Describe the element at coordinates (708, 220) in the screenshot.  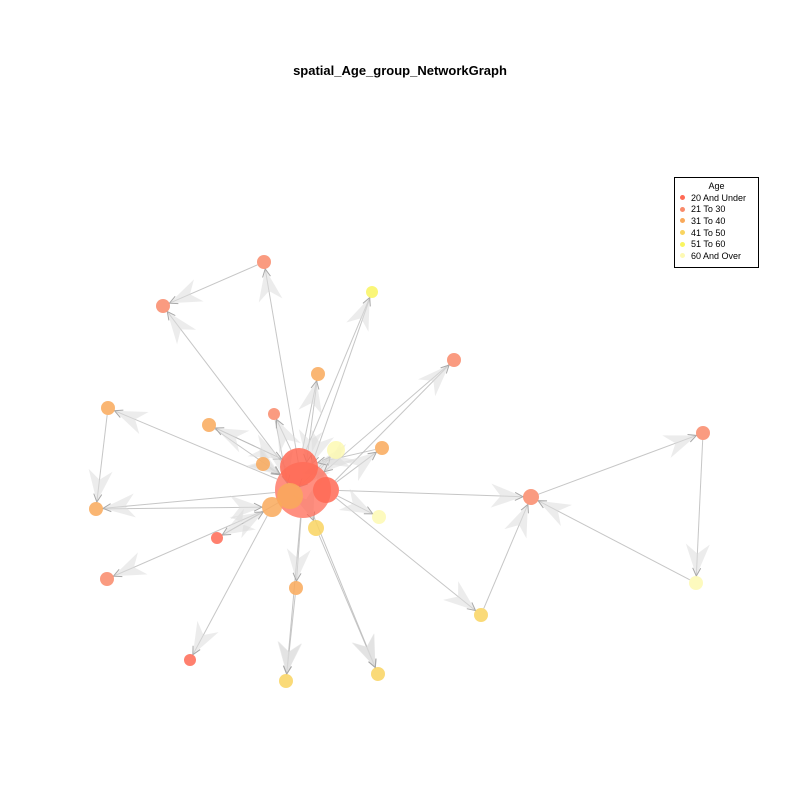
I see `legend-item-label: 31 To 40` at that location.